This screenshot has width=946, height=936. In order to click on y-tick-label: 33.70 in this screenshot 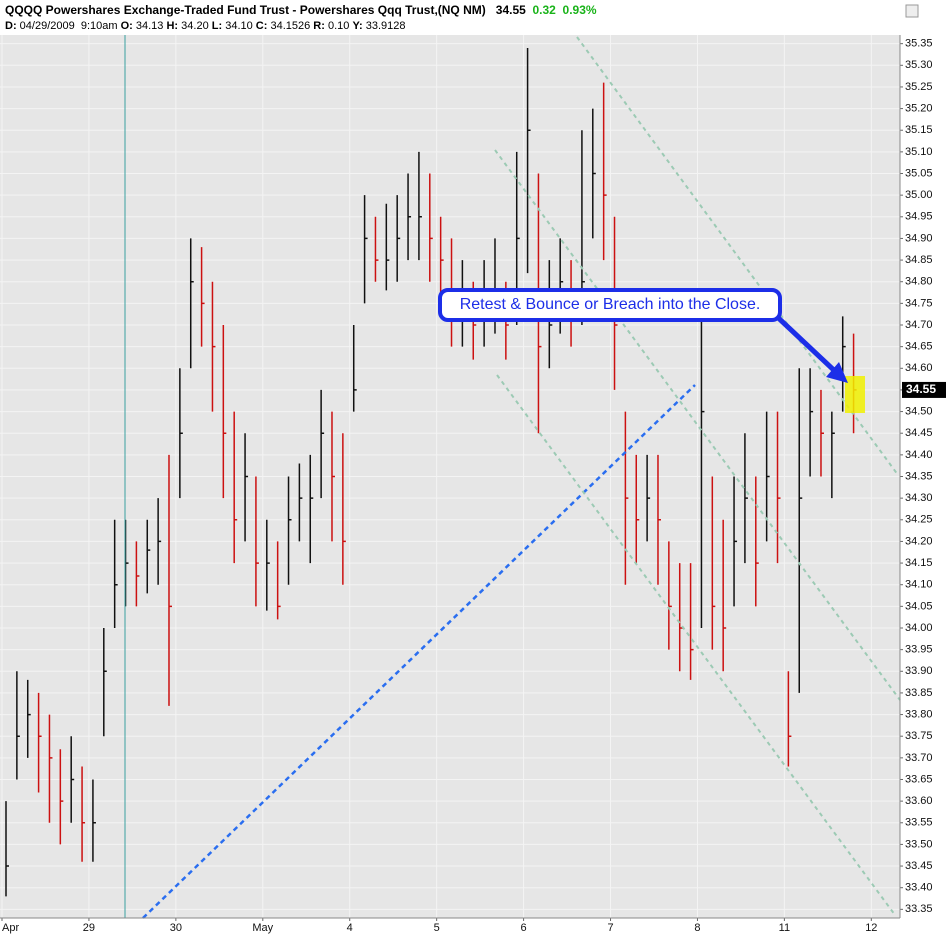, I will do `click(919, 758)`.